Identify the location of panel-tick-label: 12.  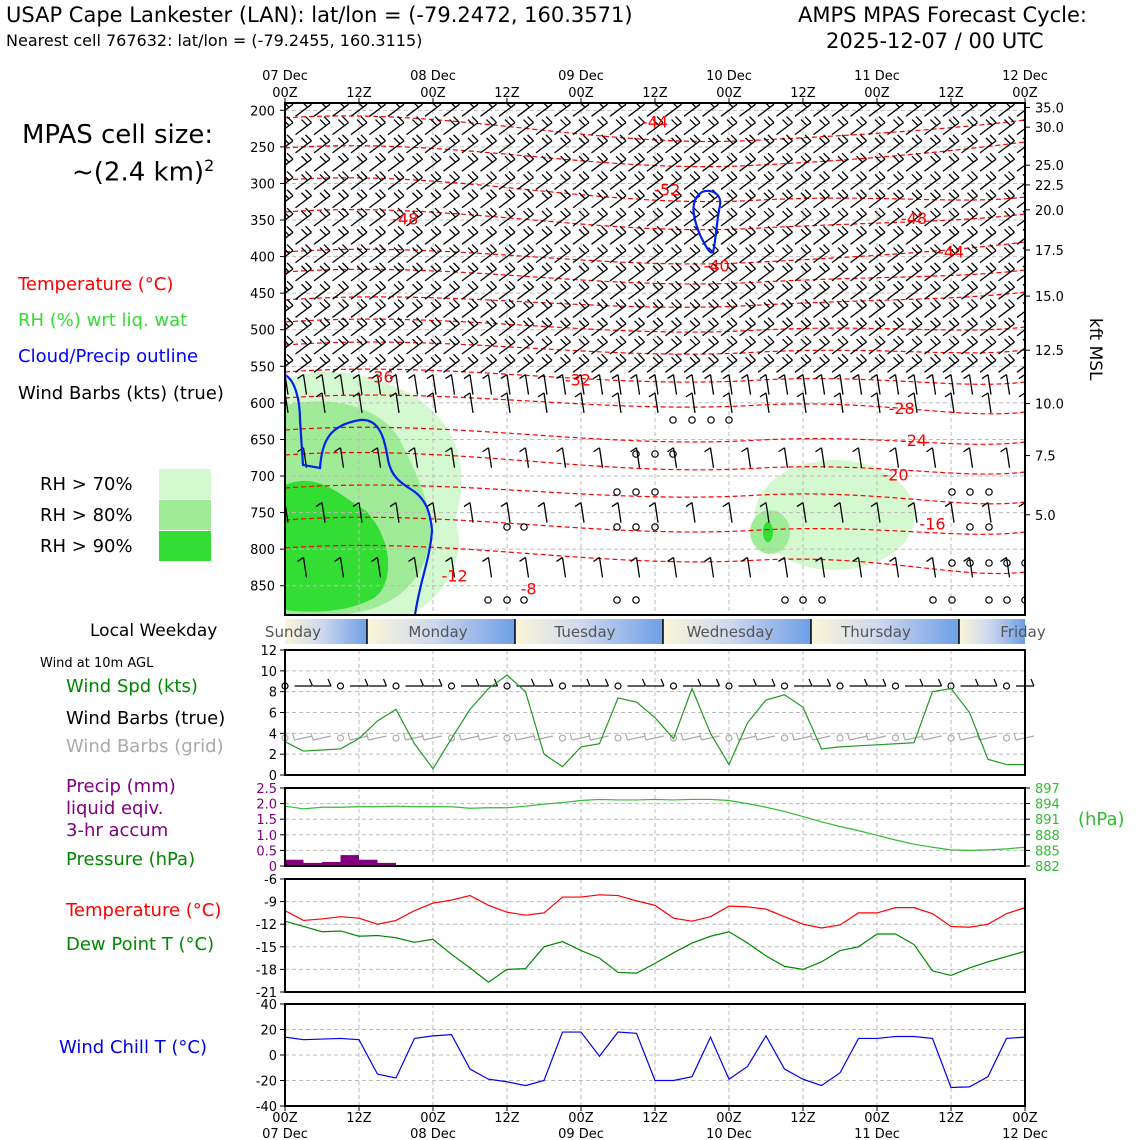
(268, 651).